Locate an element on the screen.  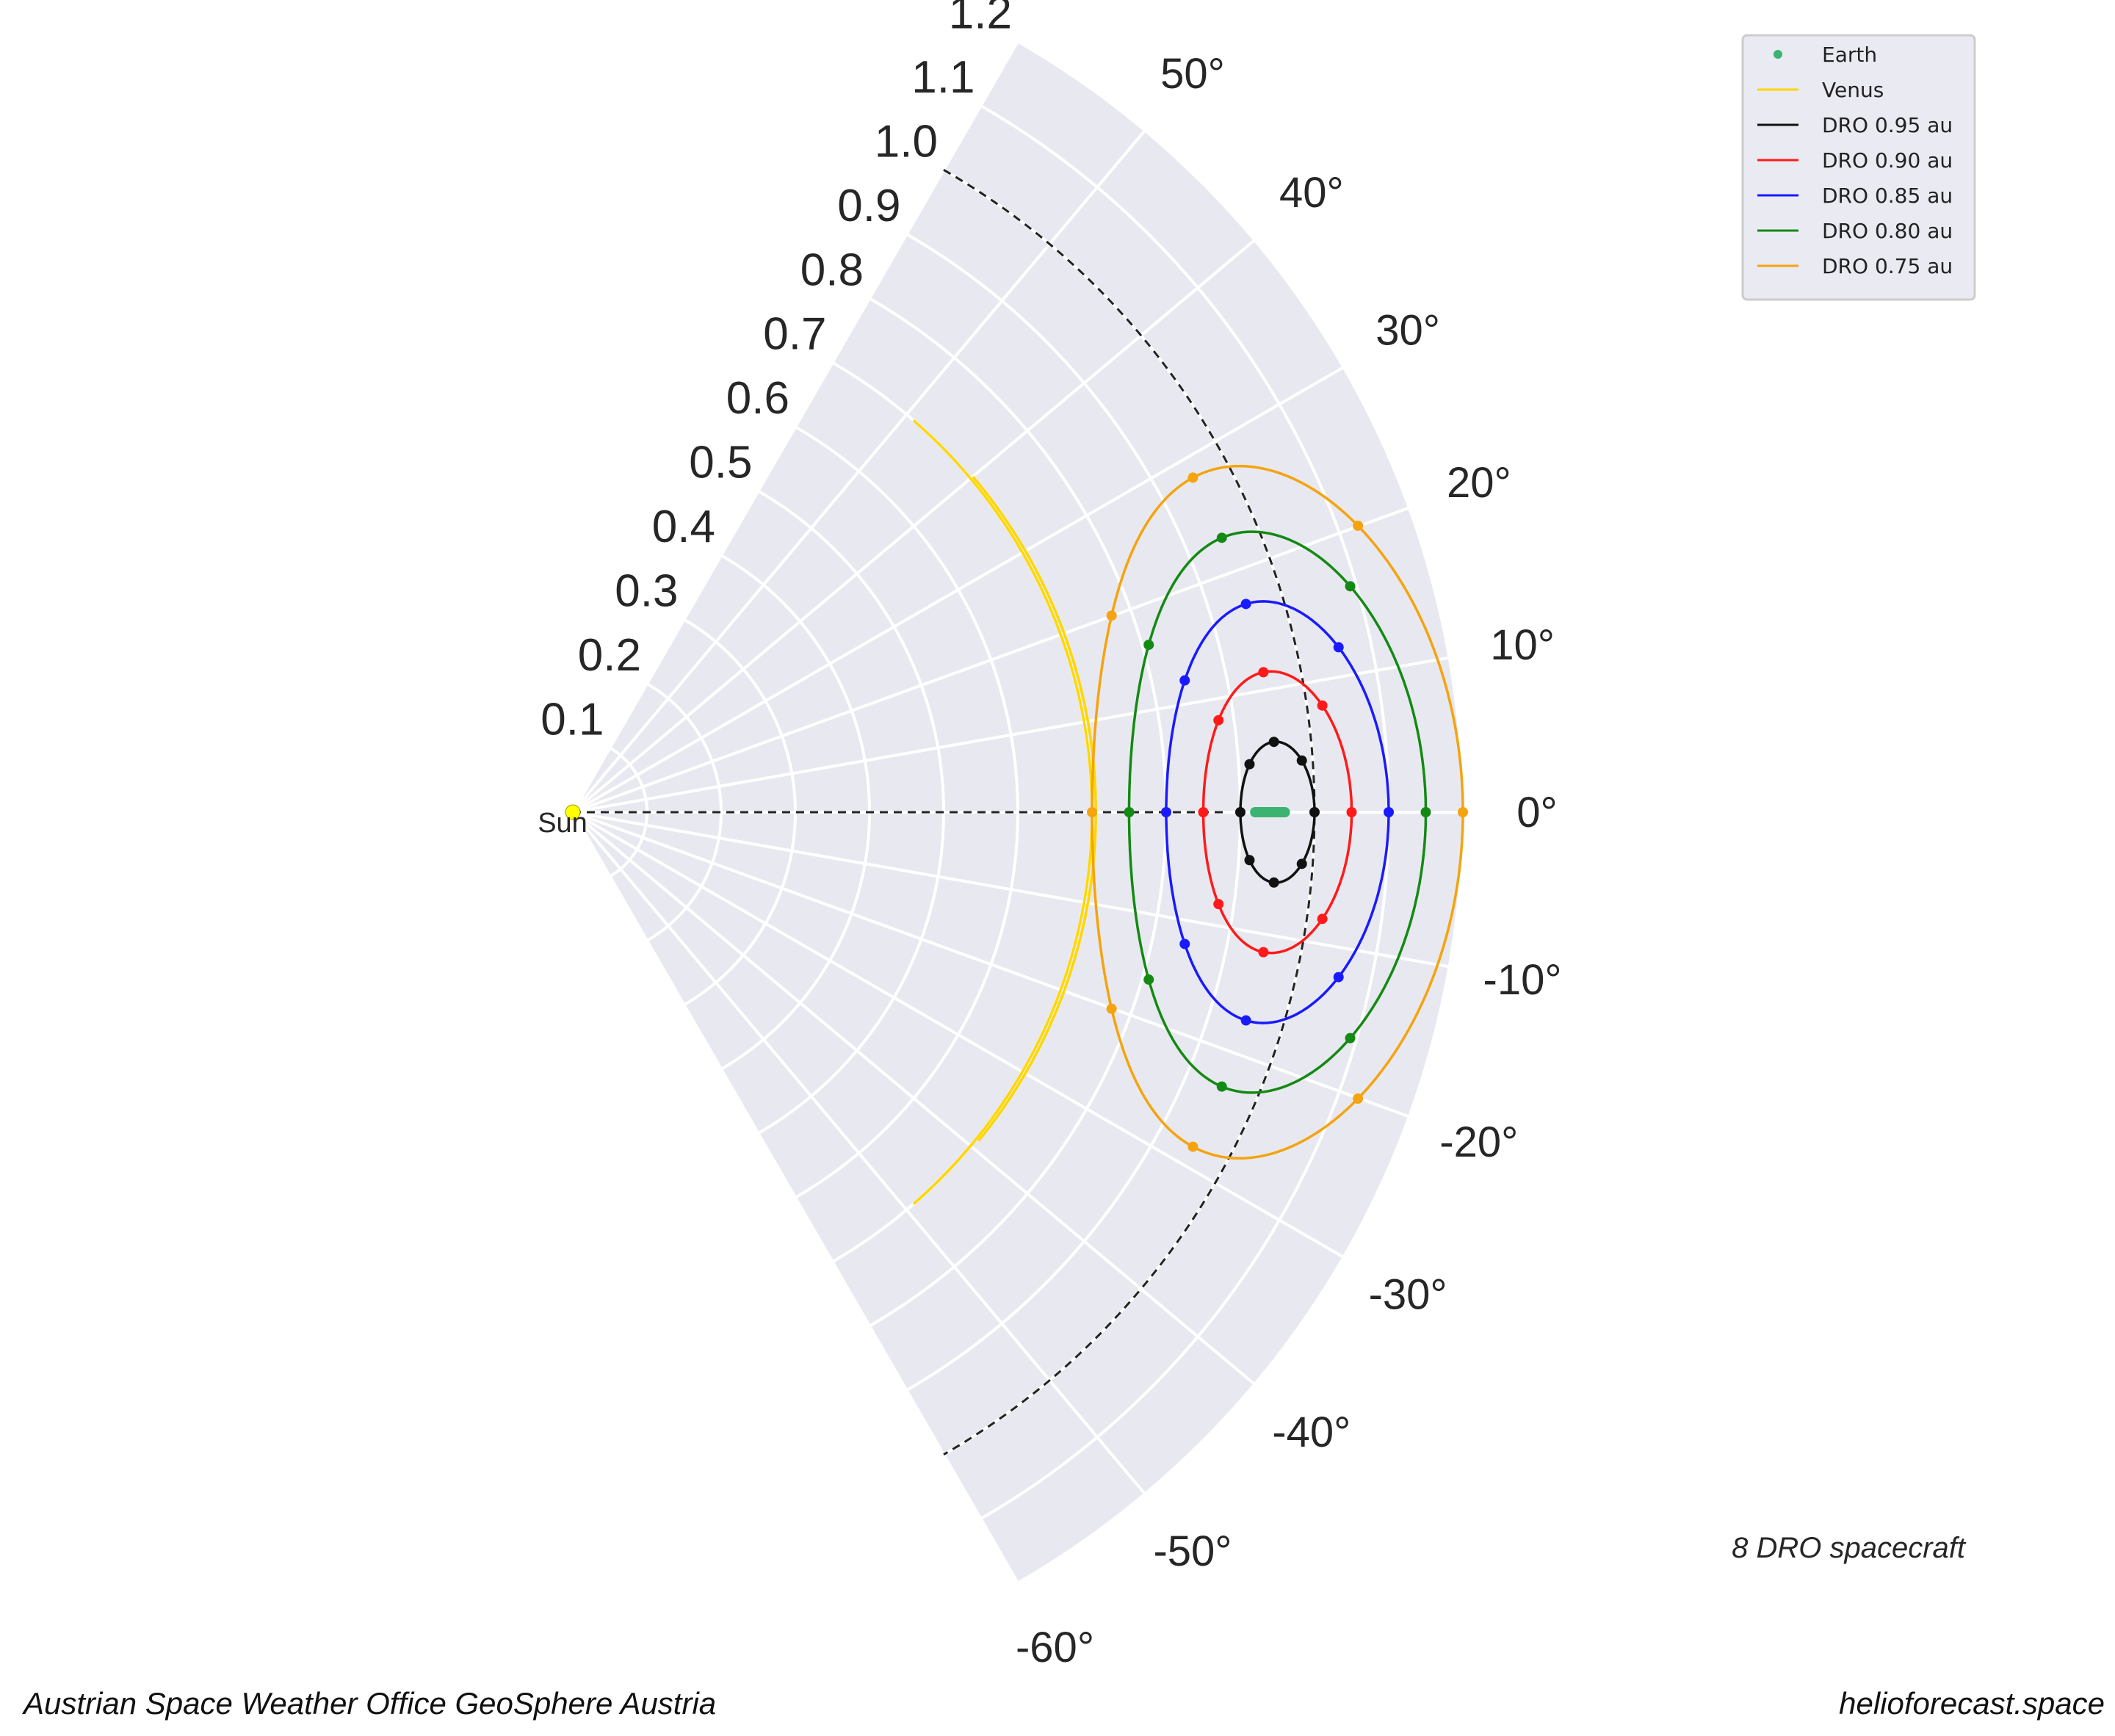
legend-box is located at coordinates (1858, 167).